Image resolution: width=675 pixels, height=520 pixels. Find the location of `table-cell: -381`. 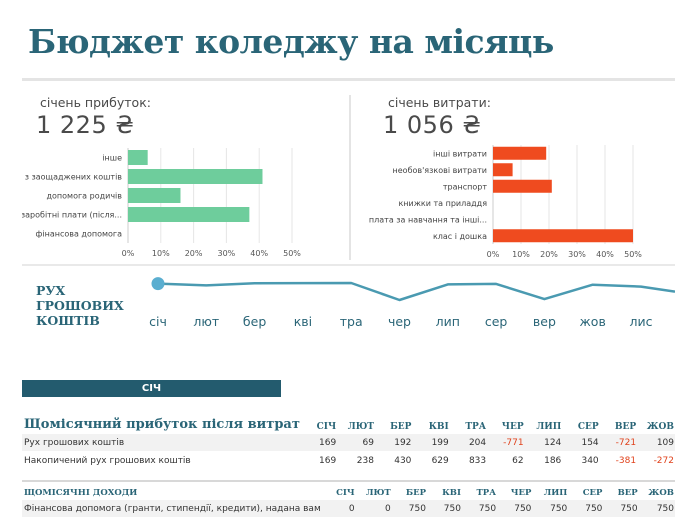

table-cell: -381 is located at coordinates (618, 460).